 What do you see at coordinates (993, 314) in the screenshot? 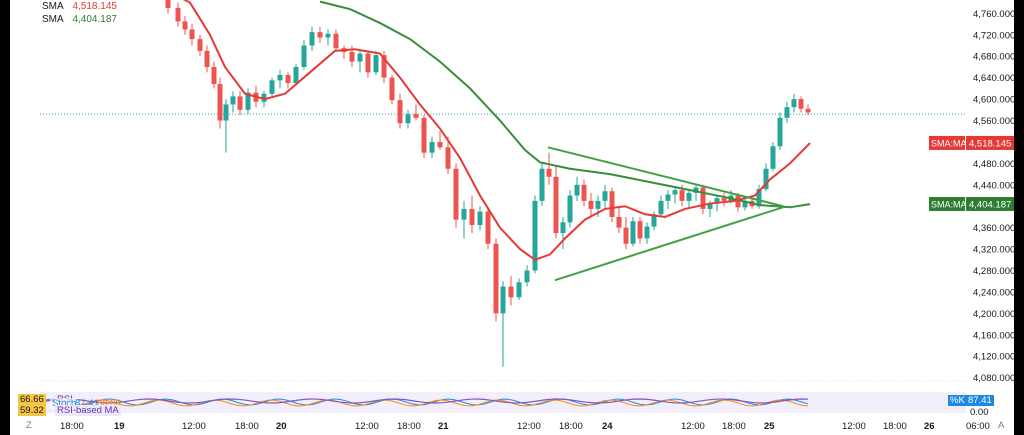
I see `y-tick-label: 4,200.000` at bounding box center [993, 314].